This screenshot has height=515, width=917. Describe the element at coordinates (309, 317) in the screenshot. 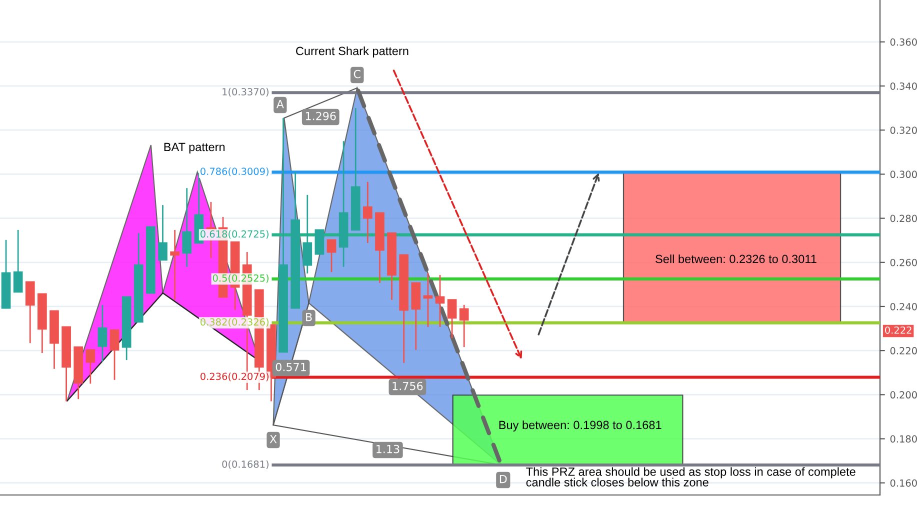

I see `annotation: B` at that location.